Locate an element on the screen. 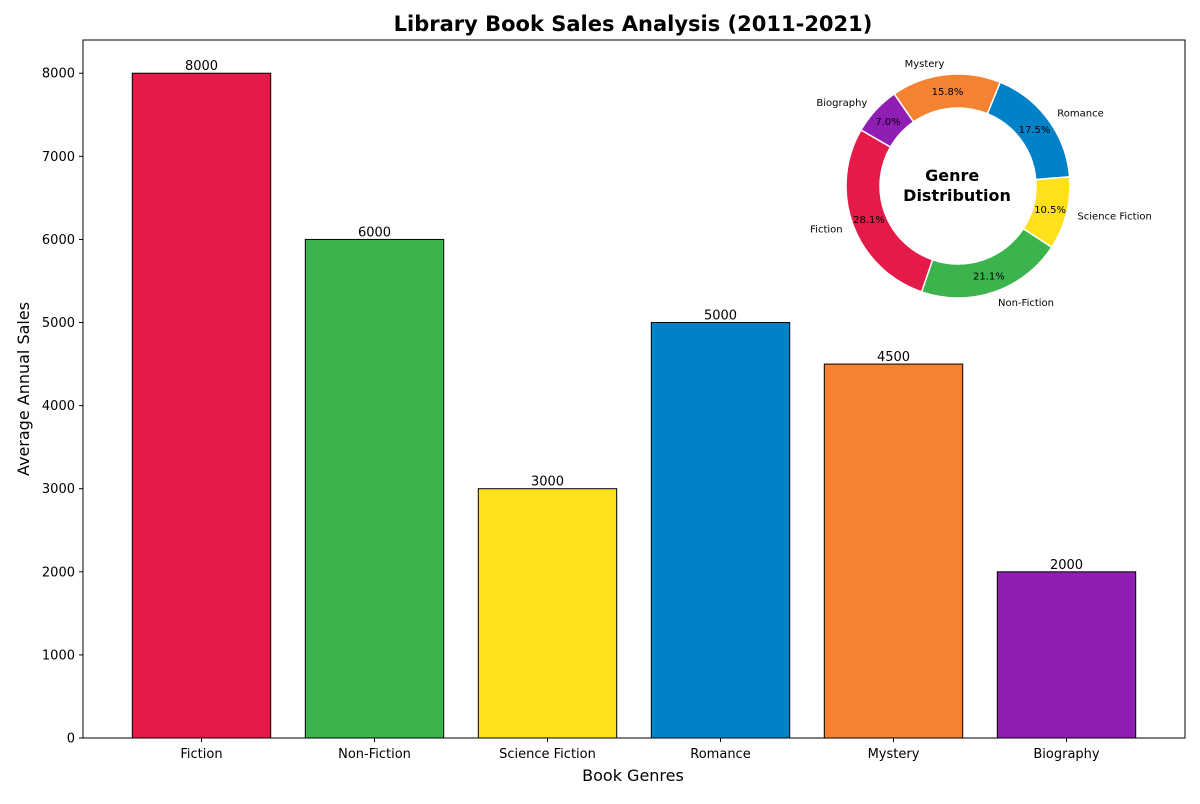  y-tick-label: 2000 is located at coordinates (58, 572).